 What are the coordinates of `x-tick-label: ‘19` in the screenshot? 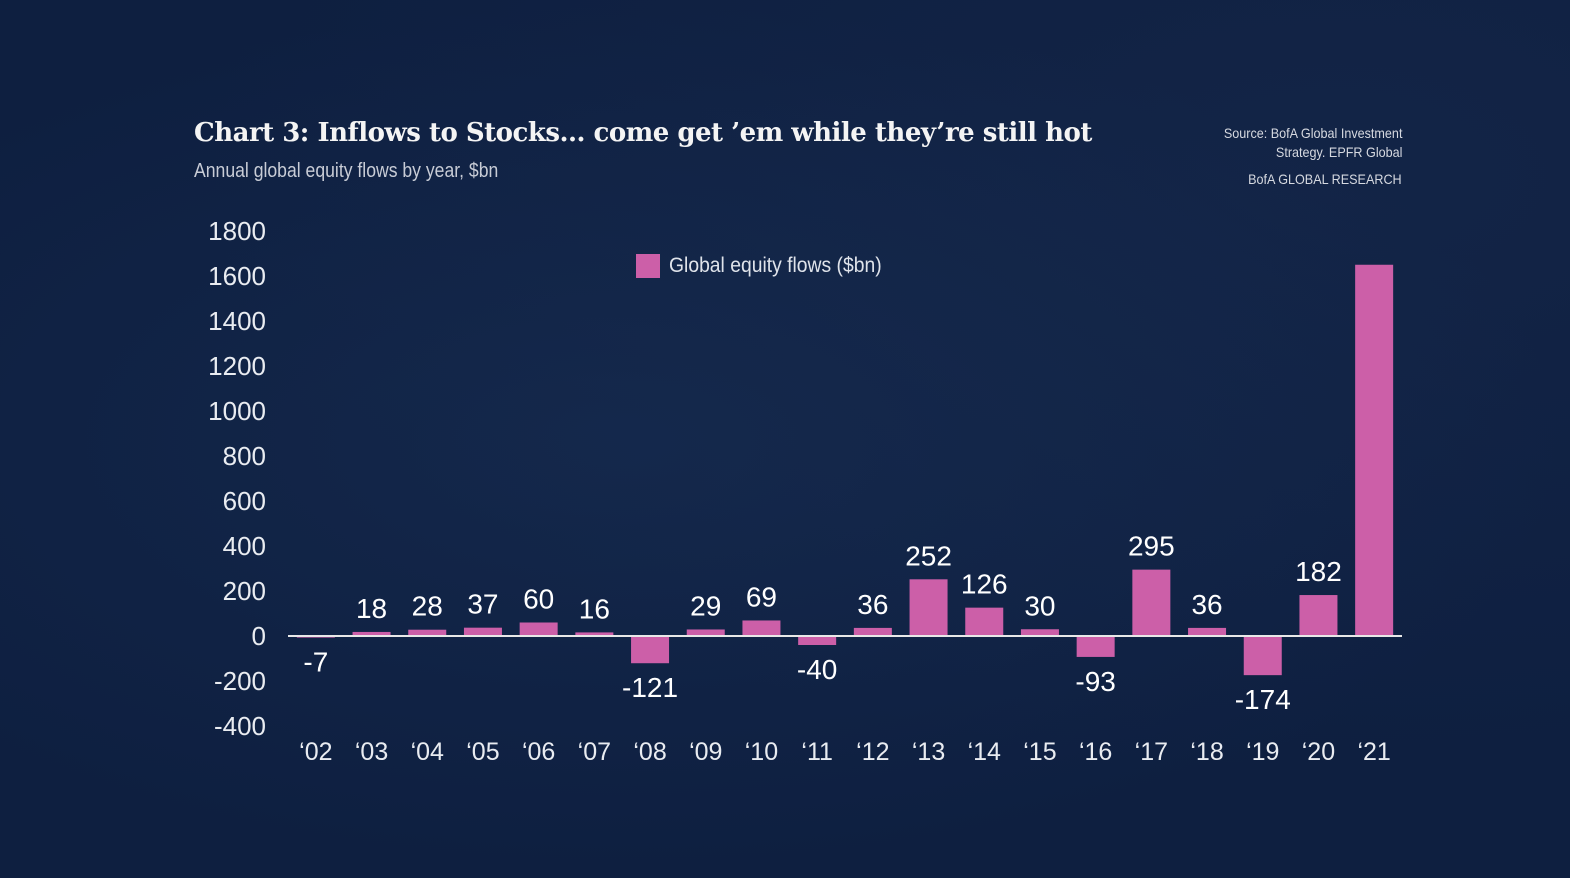 It's located at (1262, 752).